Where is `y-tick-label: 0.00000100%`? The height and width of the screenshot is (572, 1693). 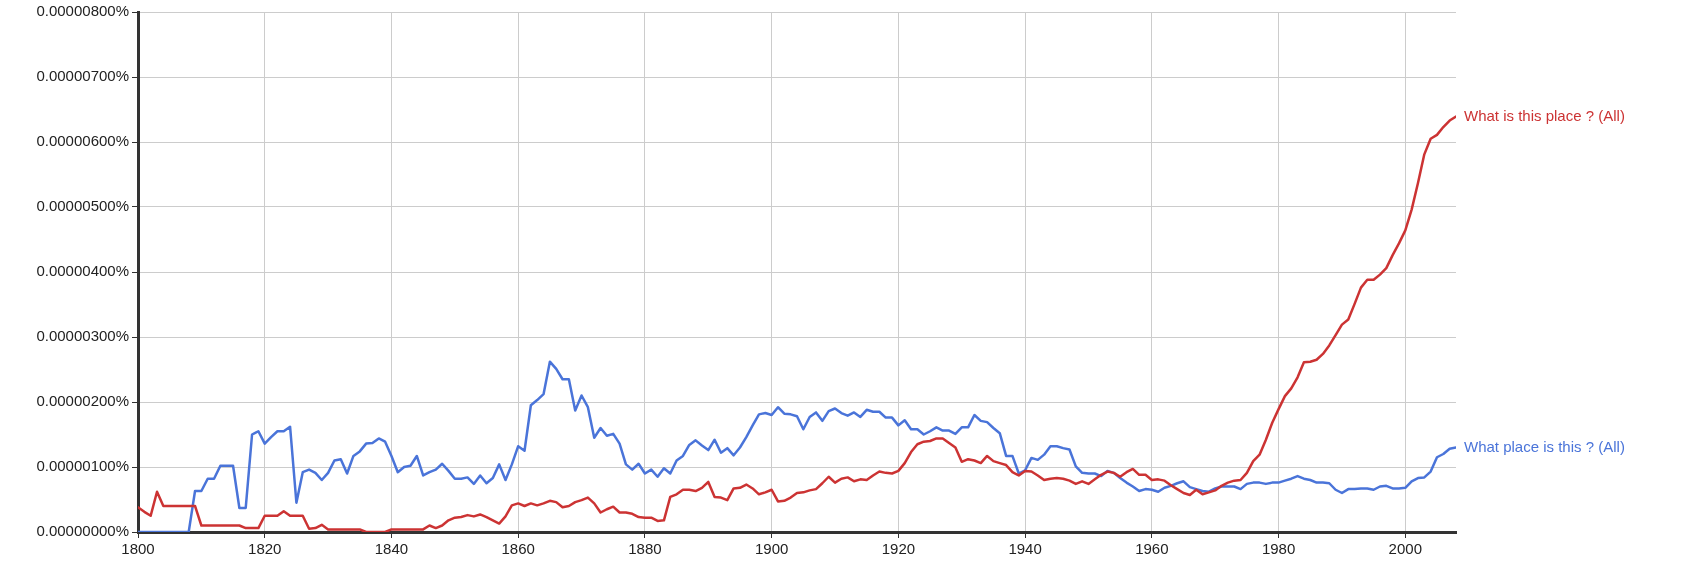
y-tick-label: 0.00000100% is located at coordinates (82, 466).